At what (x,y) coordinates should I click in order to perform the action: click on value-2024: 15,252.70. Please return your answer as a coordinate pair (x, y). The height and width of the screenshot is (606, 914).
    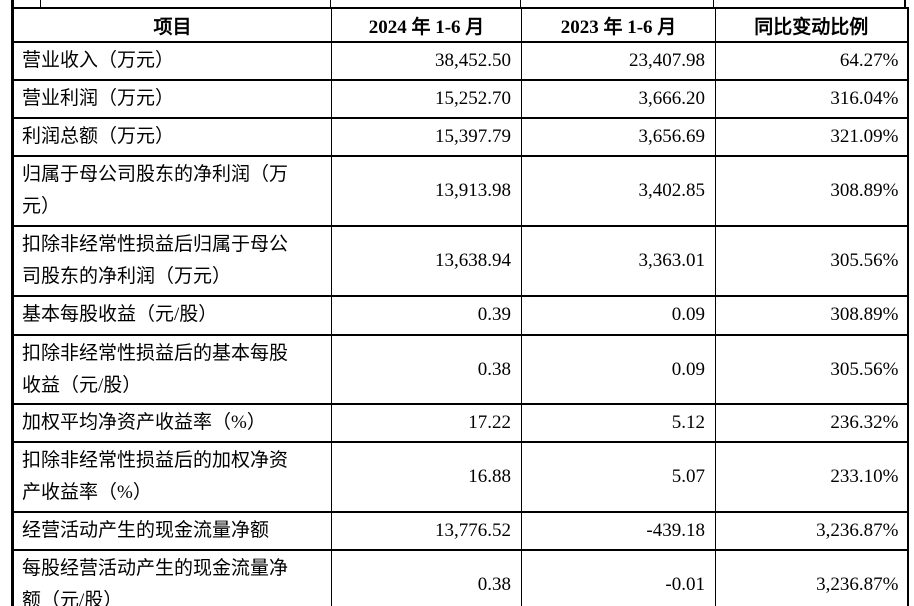
    Looking at the image, I should click on (426, 99).